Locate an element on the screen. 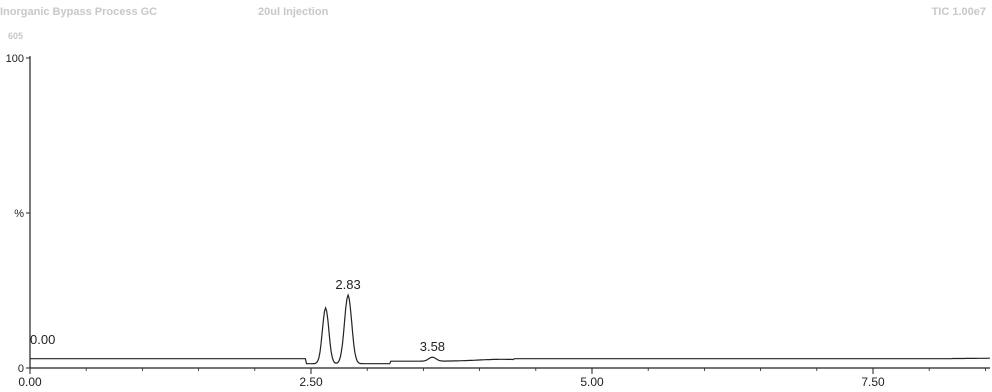  header-right-text: TIC 1.00e7 is located at coordinates (958, 12).